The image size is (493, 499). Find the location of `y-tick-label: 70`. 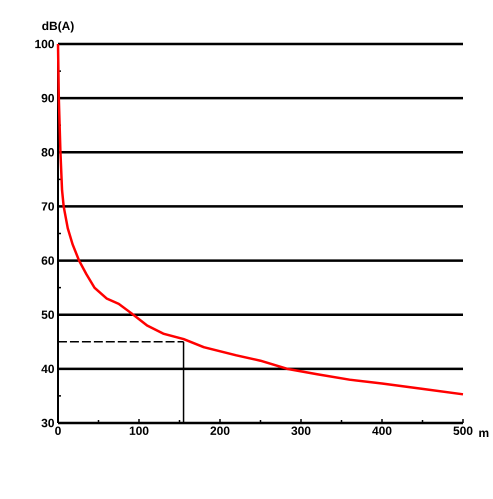

y-tick-label: 70 is located at coordinates (48, 206).